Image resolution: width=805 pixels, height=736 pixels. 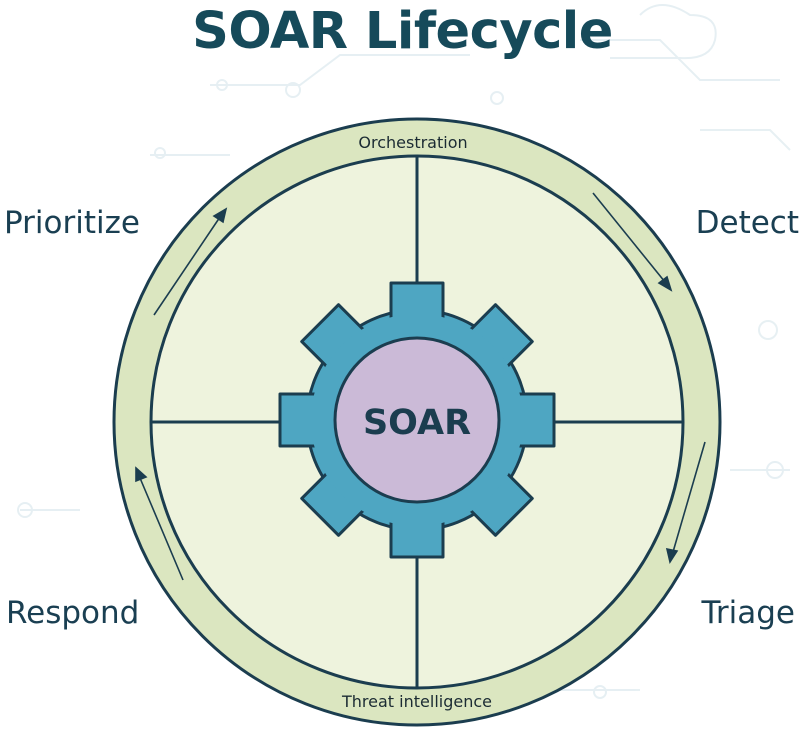 What do you see at coordinates (672, 556) in the screenshot?
I see `arrow-triage-head` at bounding box center [672, 556].